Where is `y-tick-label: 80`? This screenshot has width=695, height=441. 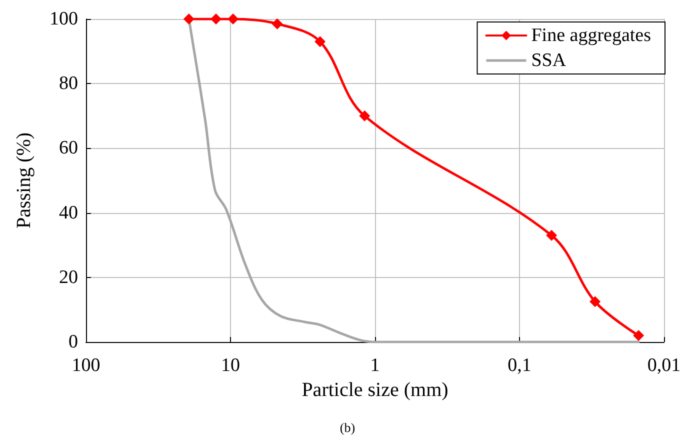 y-tick-label: 80 is located at coordinates (68, 83).